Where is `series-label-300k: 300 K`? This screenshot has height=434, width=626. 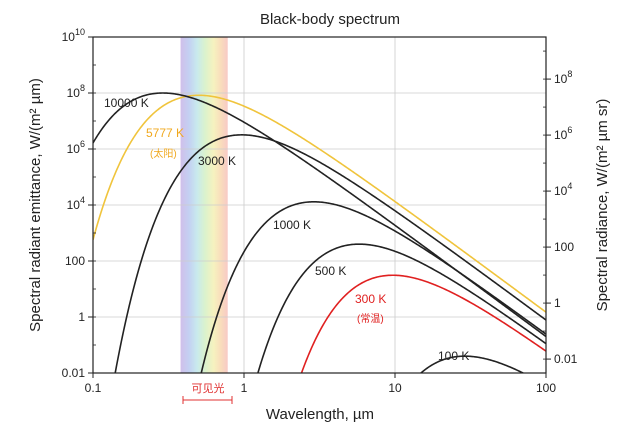
series-label-300k: 300 K is located at coordinates (370, 299).